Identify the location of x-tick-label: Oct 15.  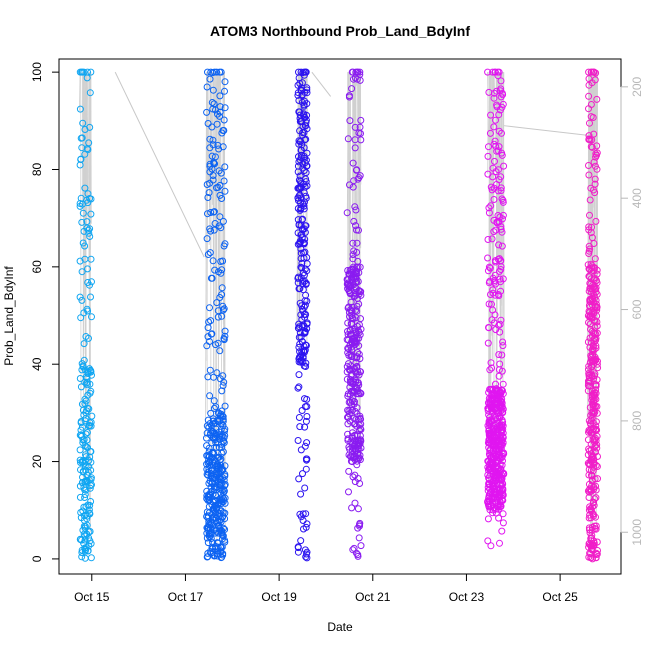
(92, 597).